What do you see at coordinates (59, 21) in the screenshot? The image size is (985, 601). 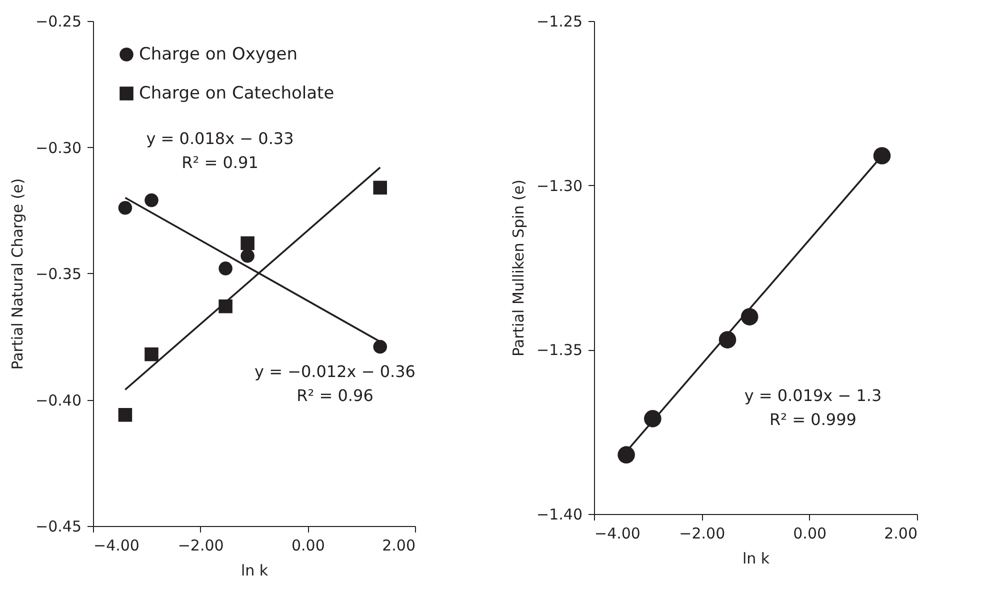 I see `y-tick-label: −0.25` at bounding box center [59, 21].